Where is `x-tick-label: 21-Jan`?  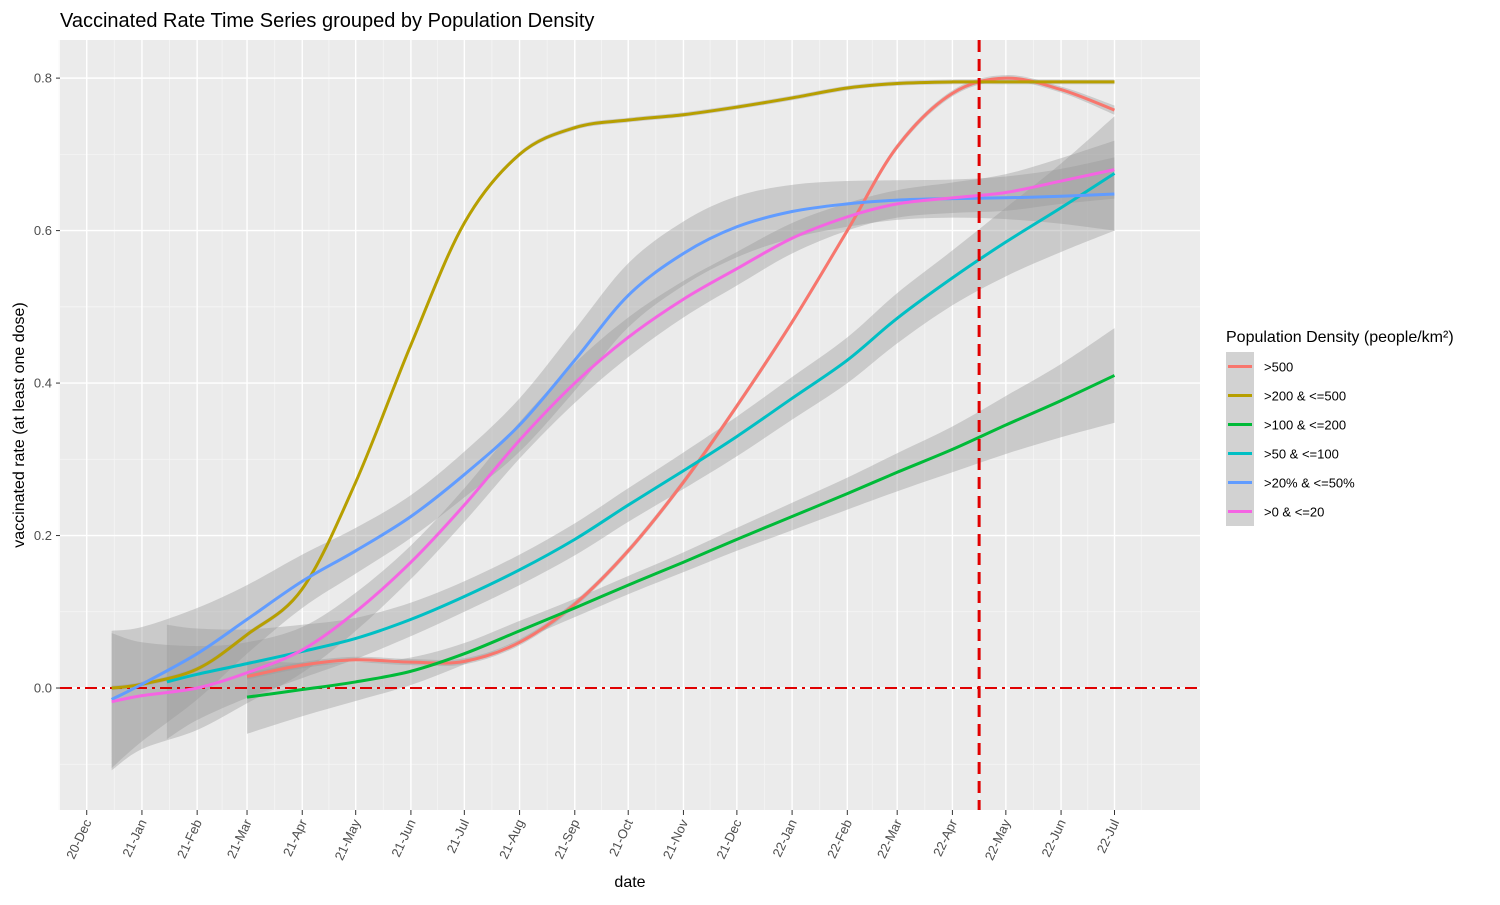 x-tick-label: 21-Jan is located at coordinates (134, 838).